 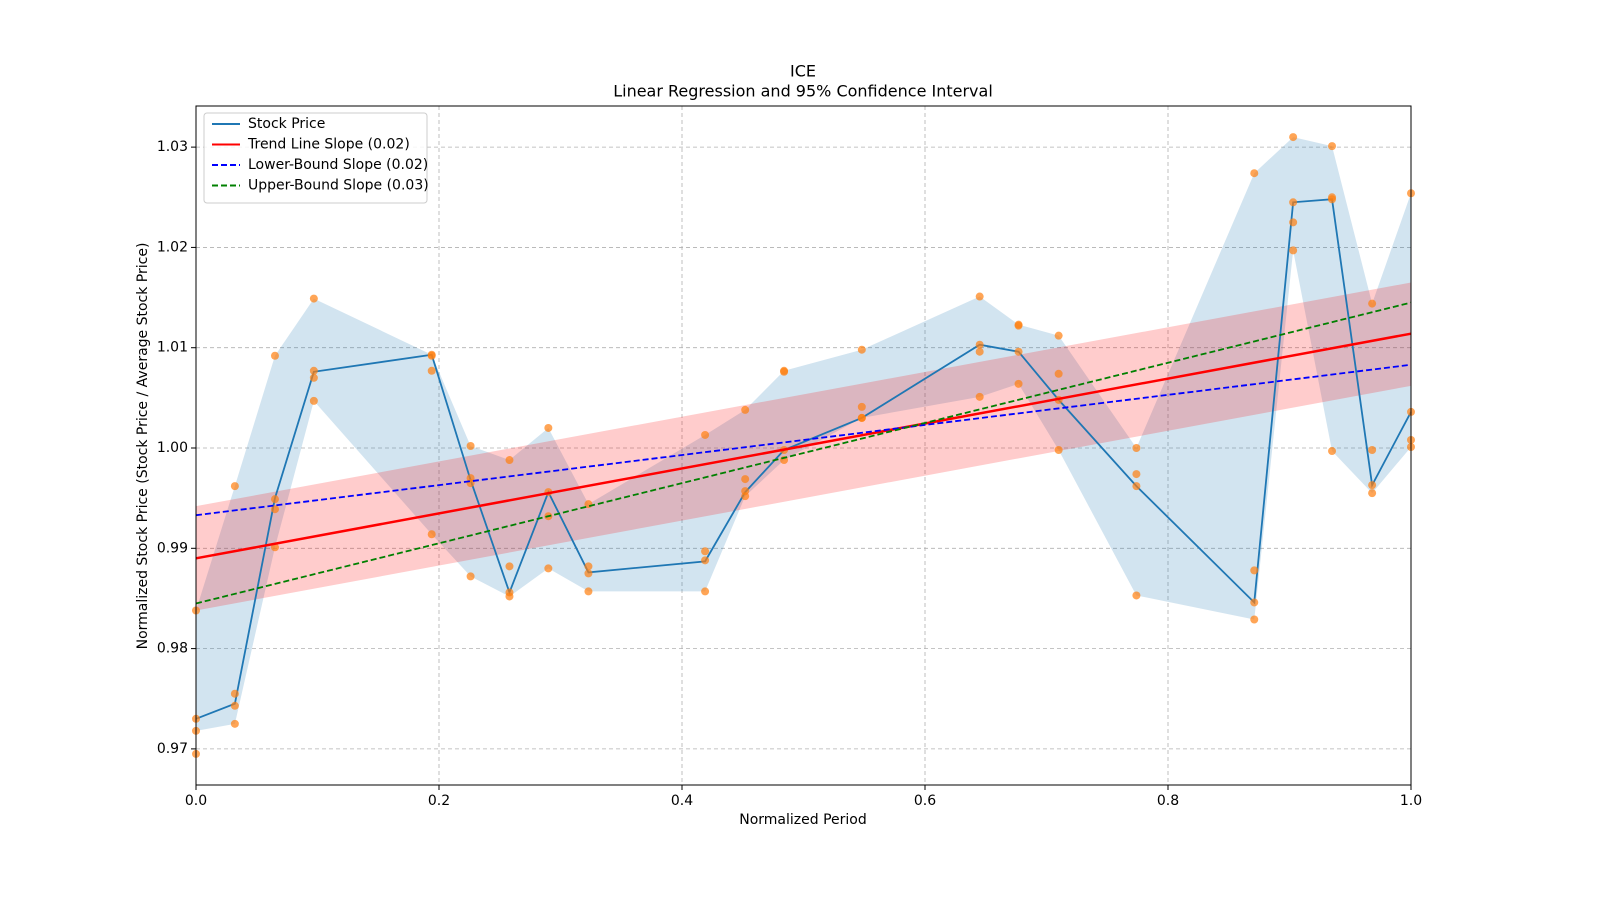 What do you see at coordinates (172, 448) in the screenshot?
I see `y-tick-label: 1.00` at bounding box center [172, 448].